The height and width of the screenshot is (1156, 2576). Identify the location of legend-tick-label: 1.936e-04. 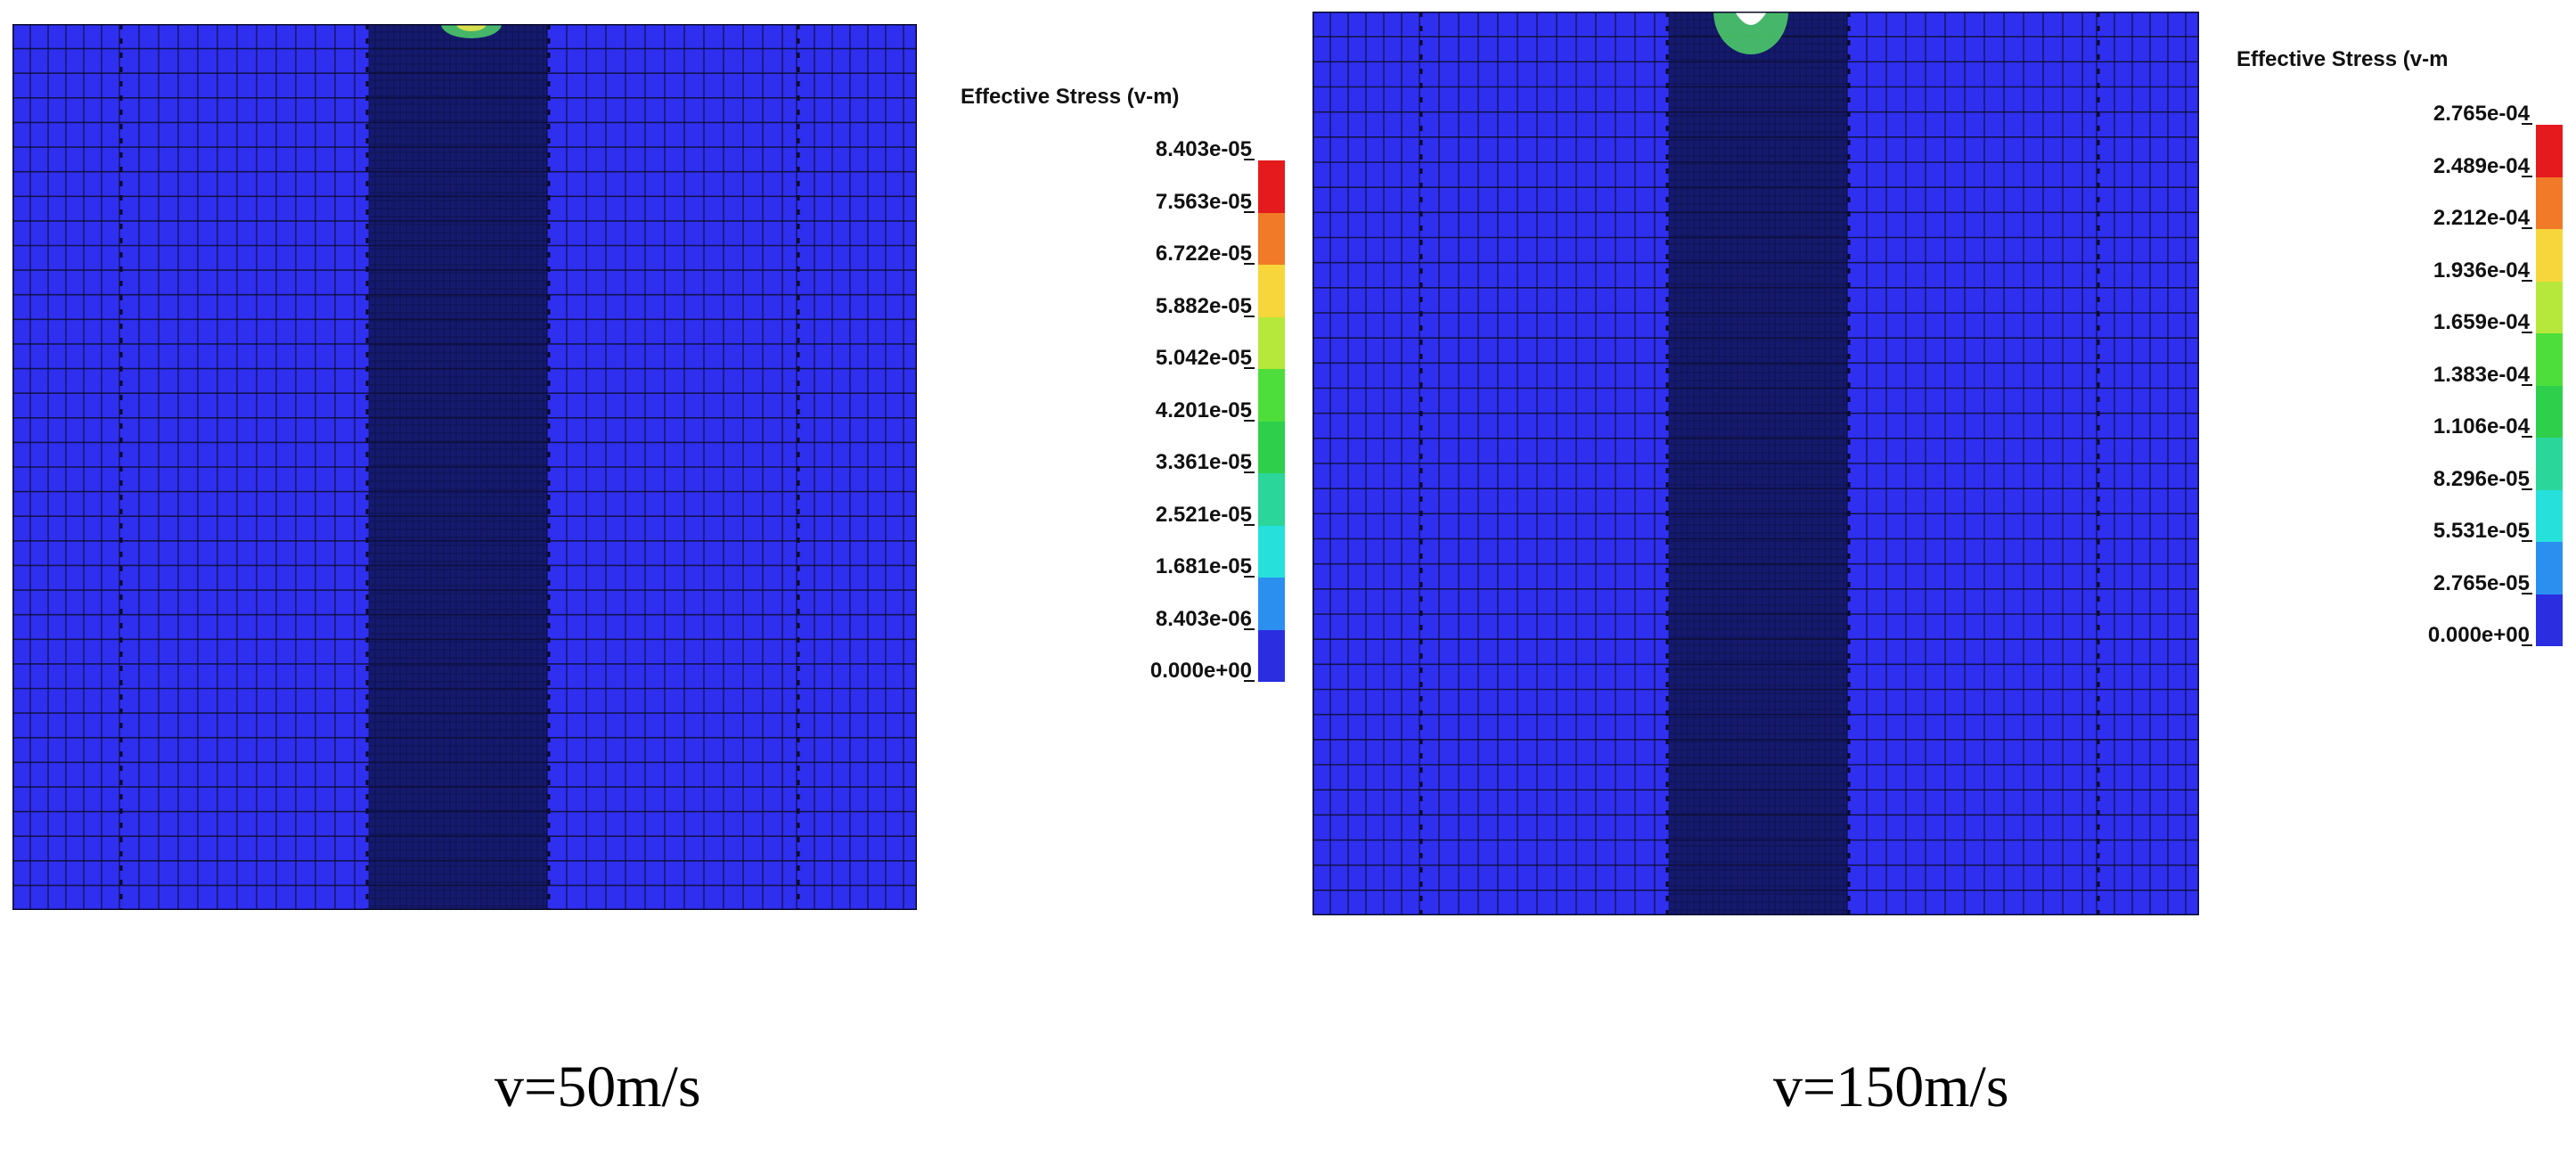
(2481, 271).